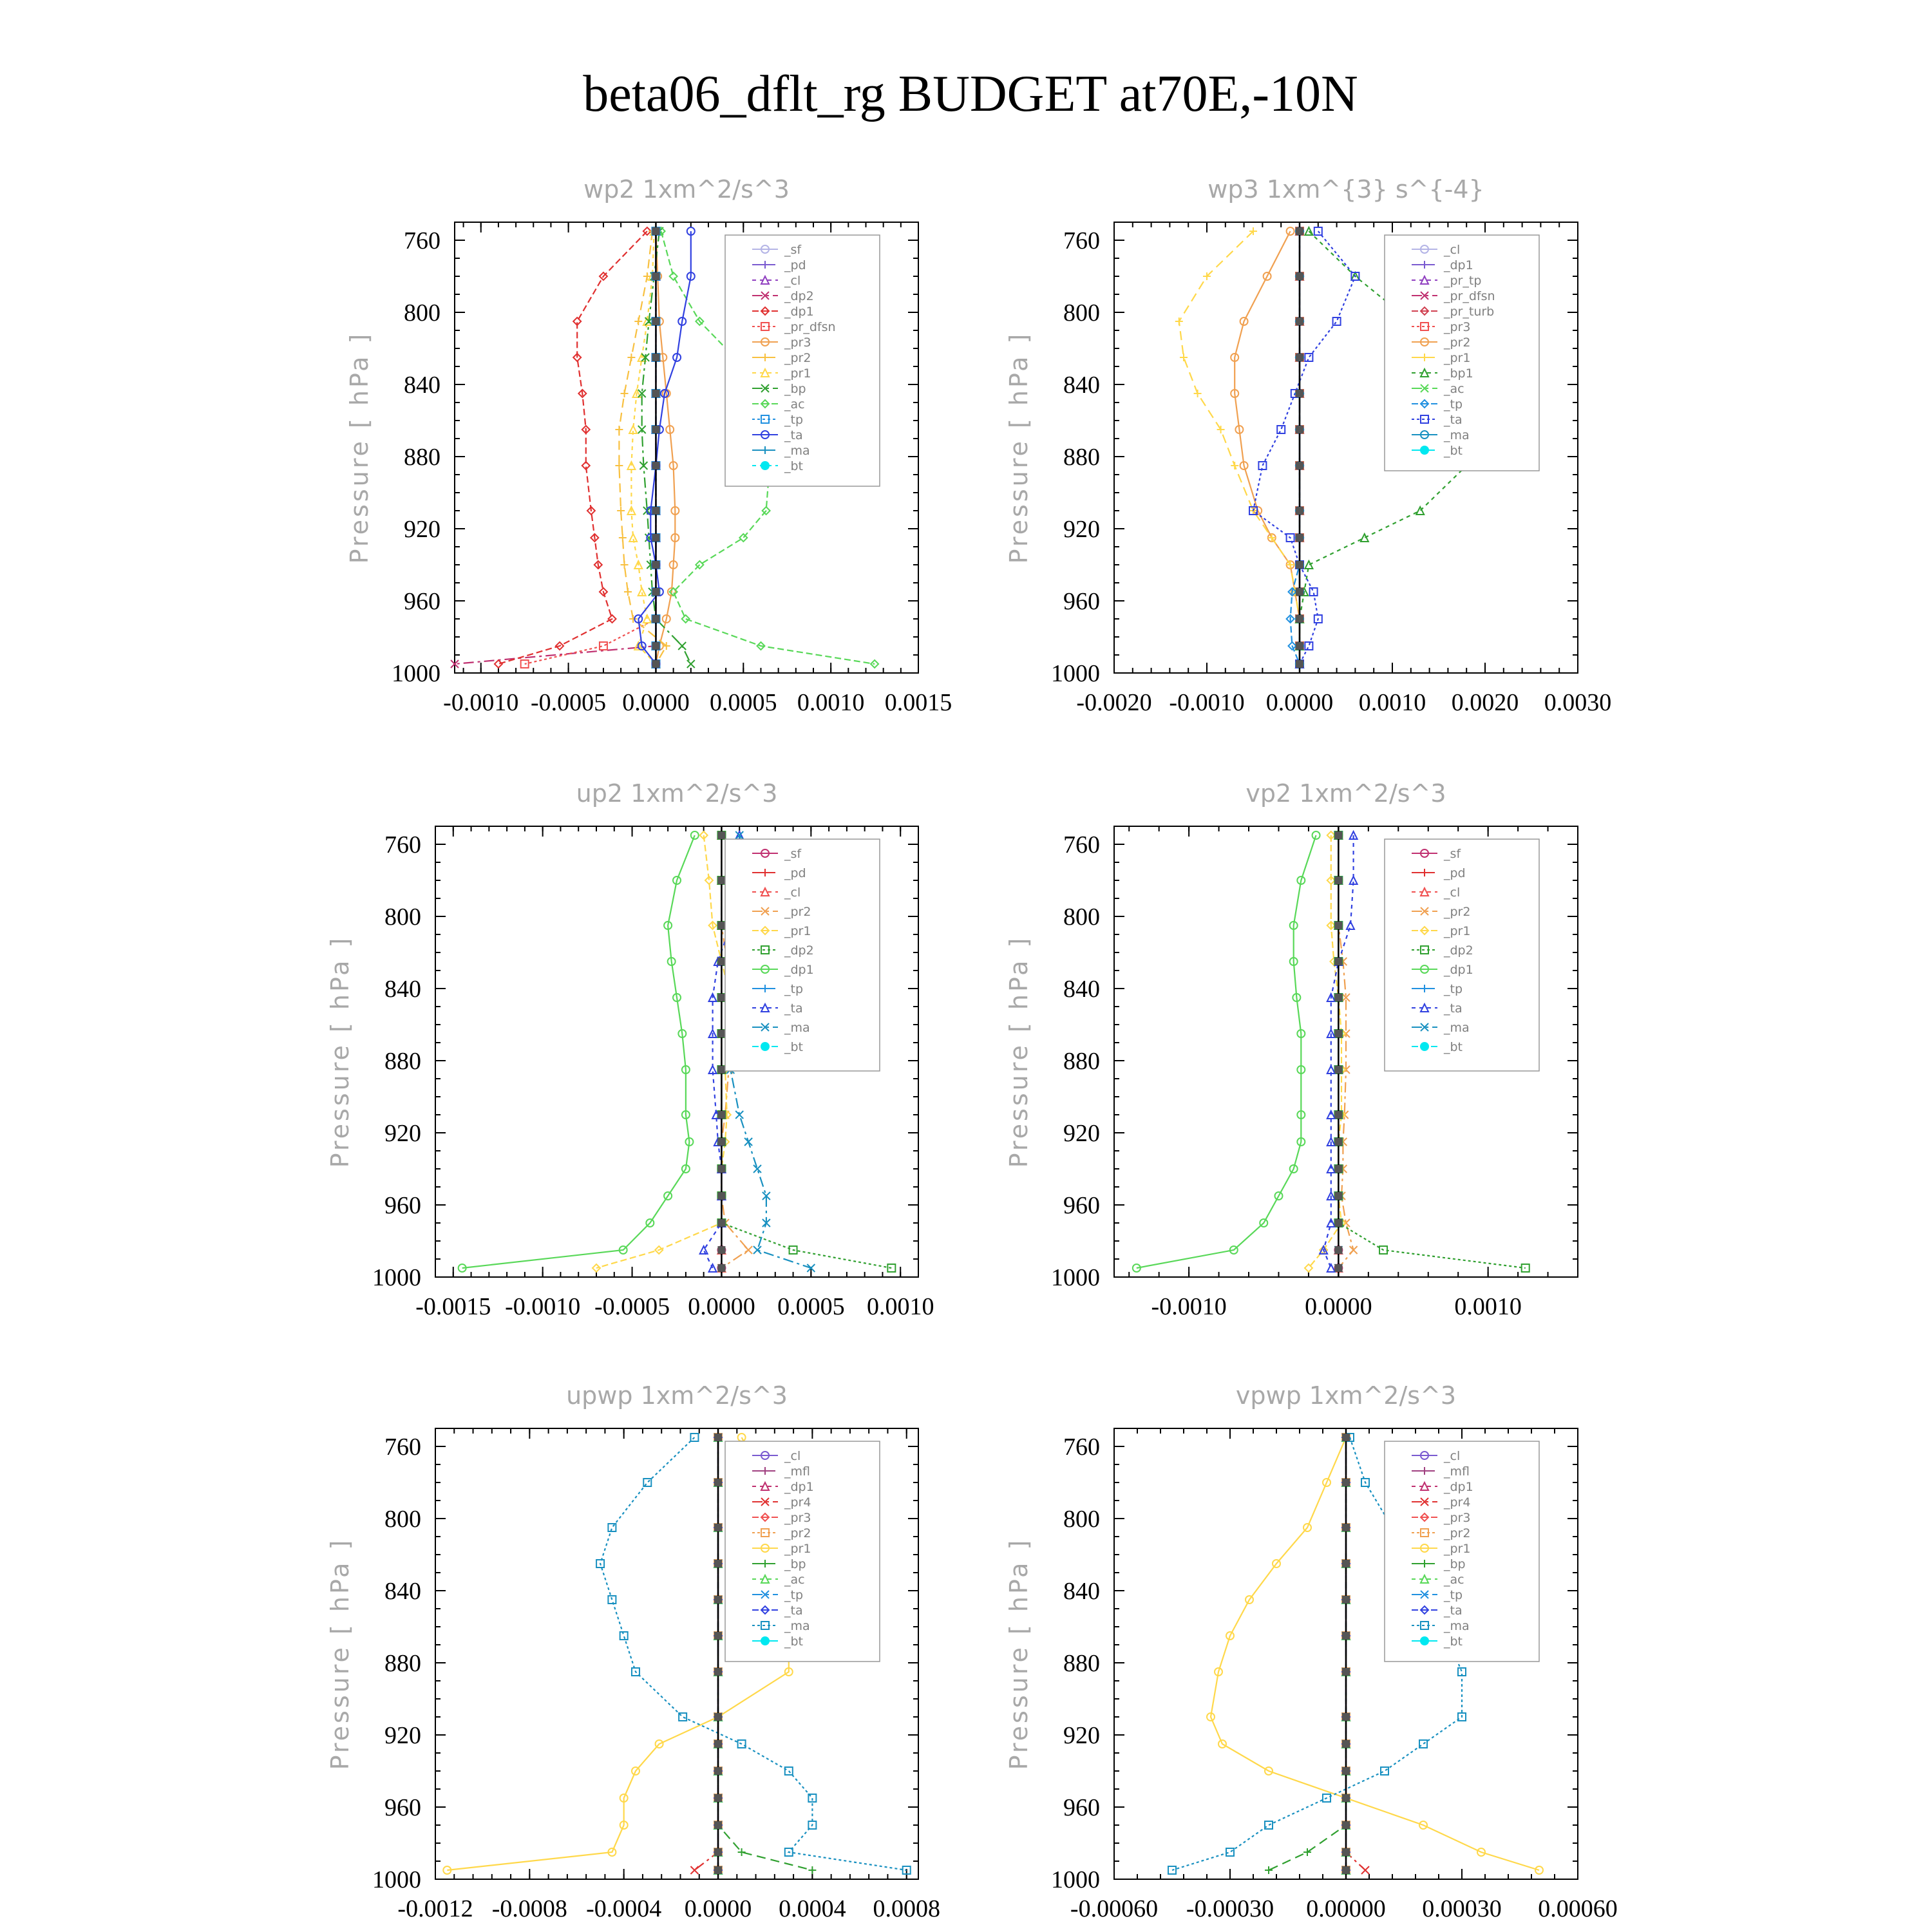 The height and width of the screenshot is (1932, 1932). Describe the element at coordinates (643, 448) in the screenshot. I see `series-line-pr1` at that location.